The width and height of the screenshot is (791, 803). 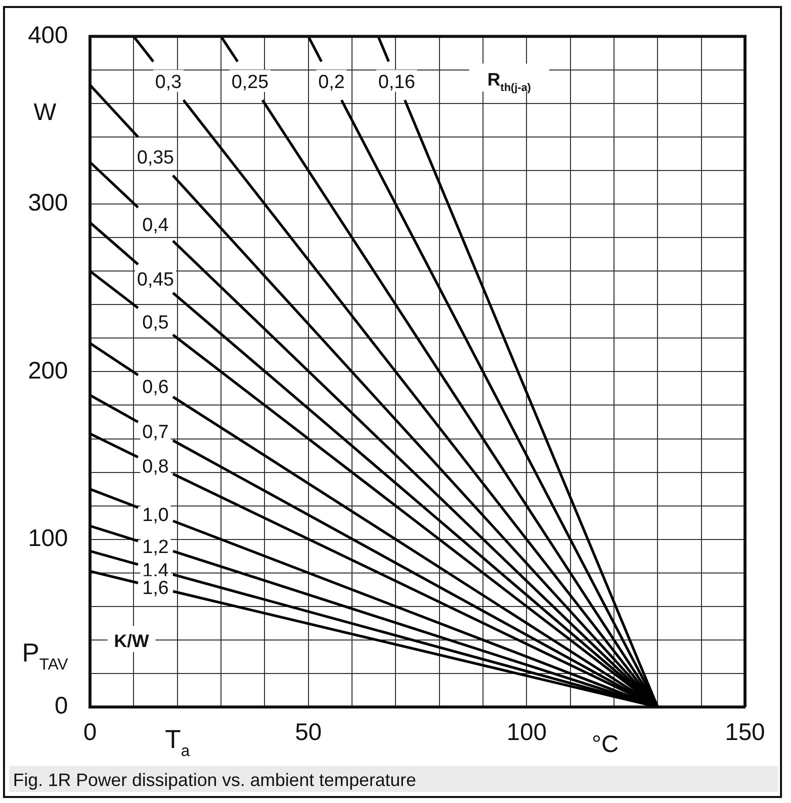 I want to click on caption: Fig. 1R Power dissipation vs. ambient temperature, so click(x=214, y=780).